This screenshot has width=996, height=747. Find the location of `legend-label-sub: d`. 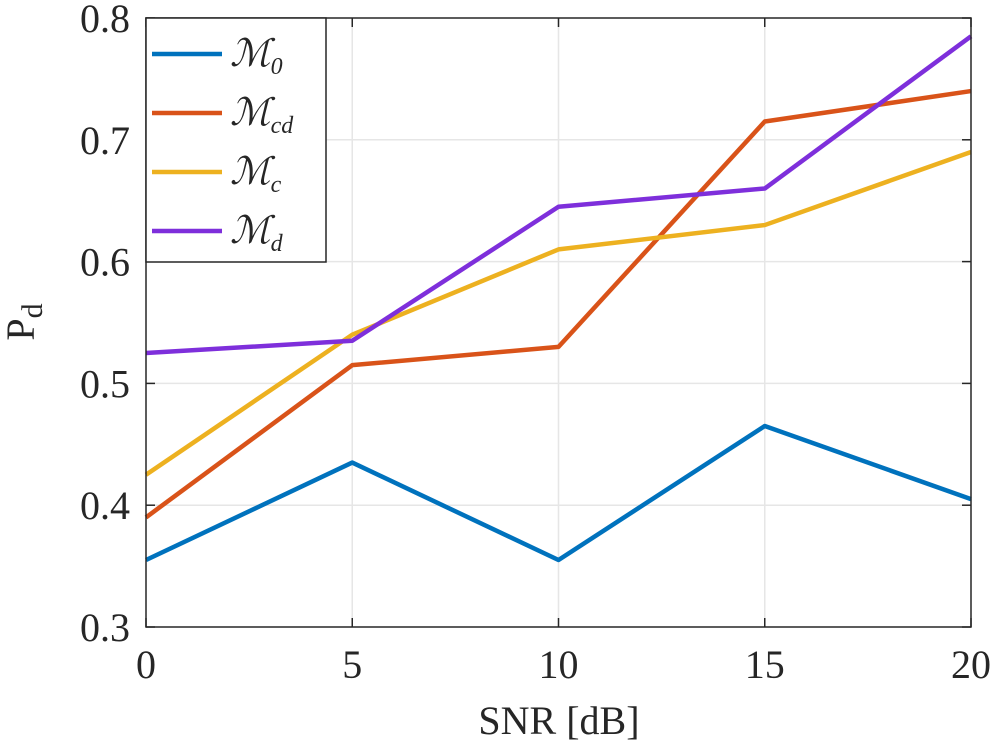

legend-label-sub: d is located at coordinates (277, 244).